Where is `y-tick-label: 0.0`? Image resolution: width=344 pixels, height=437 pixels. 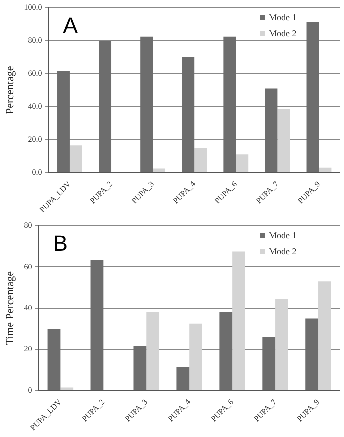 y-tick-label: 0.0 is located at coordinates (37, 172).